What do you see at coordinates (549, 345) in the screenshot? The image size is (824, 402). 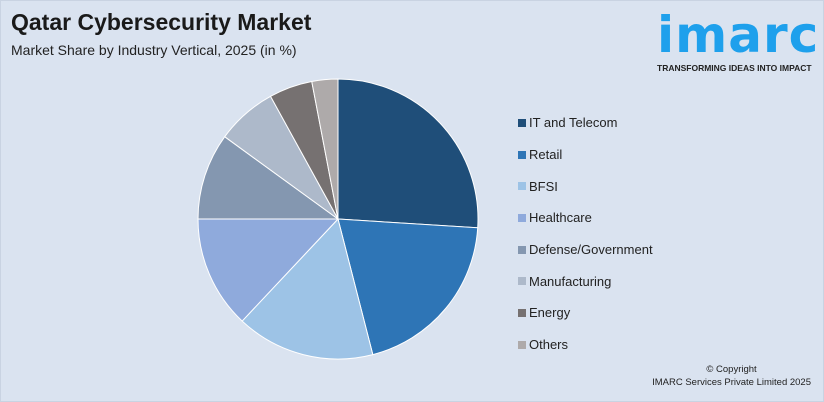 I see `legend-label: Others` at bounding box center [549, 345].